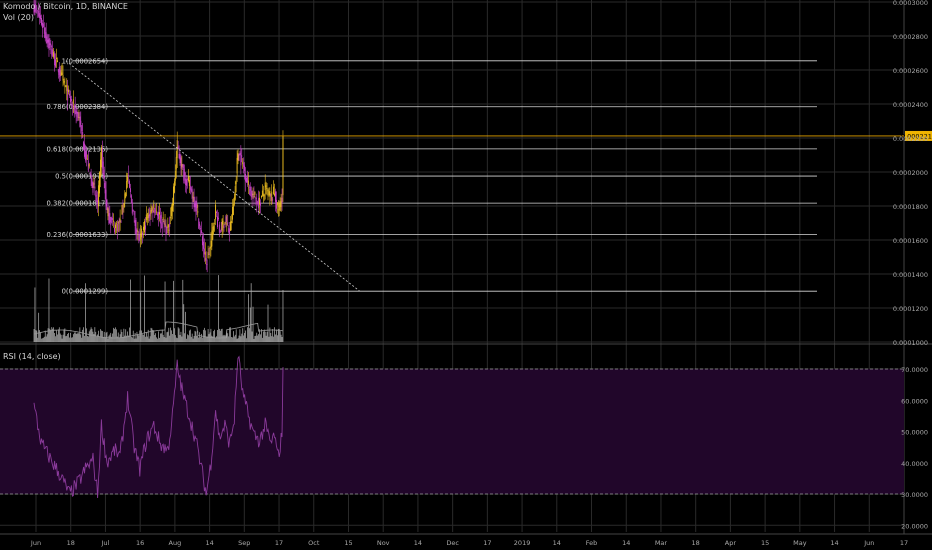 Image resolution: width=932 pixels, height=550 pixels. I want to click on time-tick-label: Jun, so click(35, 543).